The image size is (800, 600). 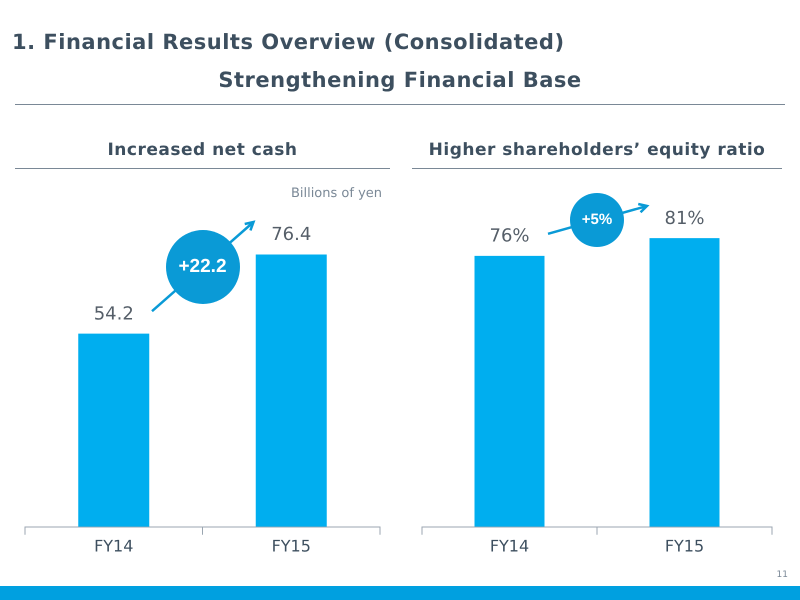 What do you see at coordinates (509, 236) in the screenshot?
I see `data-label: 76%` at bounding box center [509, 236].